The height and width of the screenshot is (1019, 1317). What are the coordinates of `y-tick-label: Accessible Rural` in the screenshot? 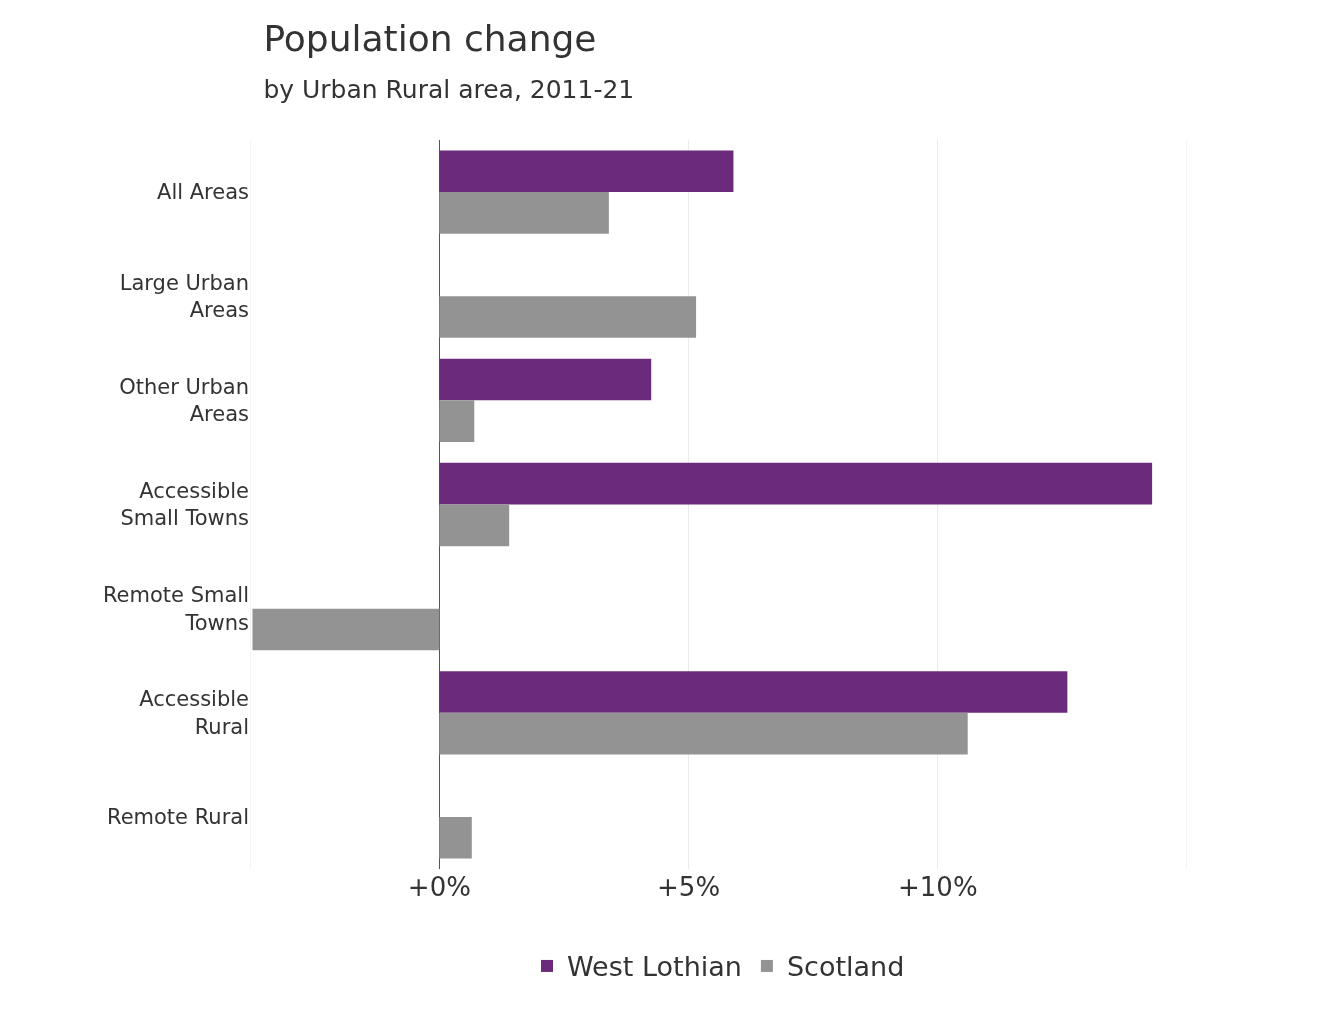 It's located at (194, 713).